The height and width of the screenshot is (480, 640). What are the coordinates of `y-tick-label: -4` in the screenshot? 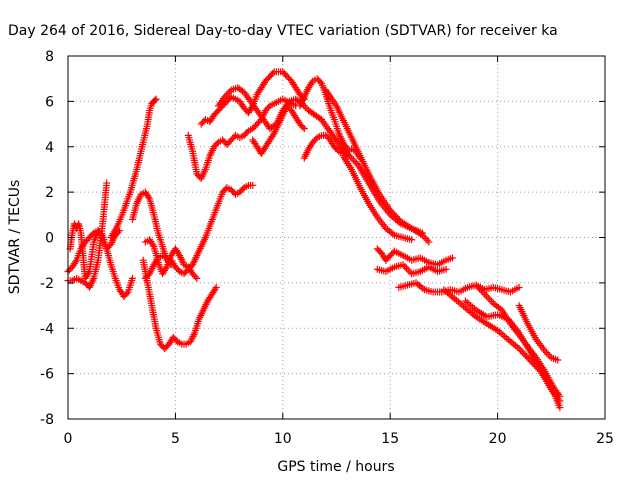 It's located at (47, 329).